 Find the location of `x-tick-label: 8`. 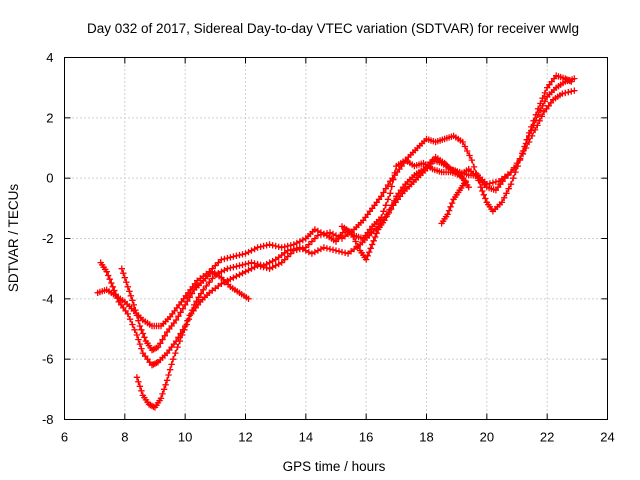

x-tick-label: 8 is located at coordinates (124, 437).